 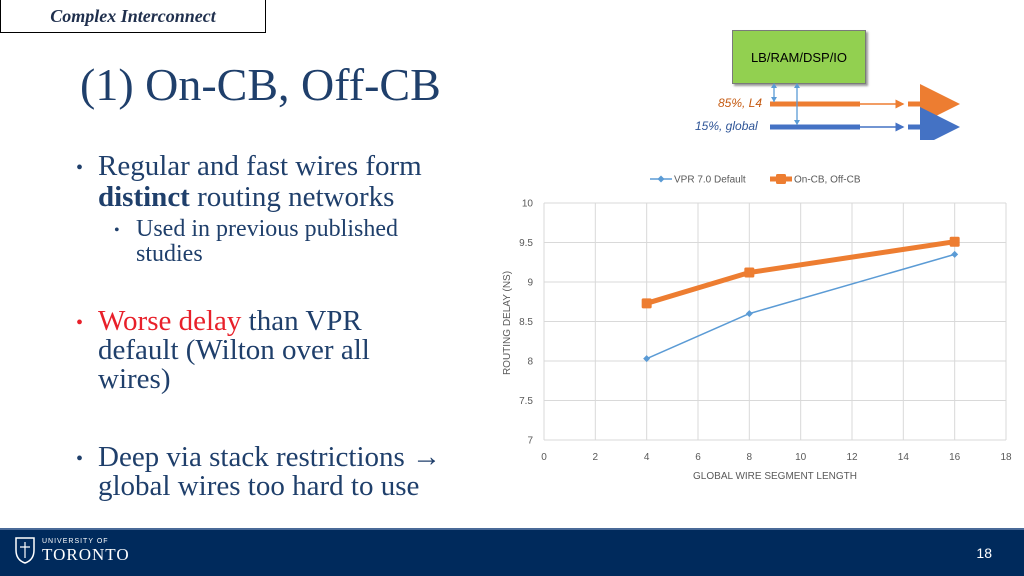 I want to click on routing-diagram, so click(x=865, y=111).